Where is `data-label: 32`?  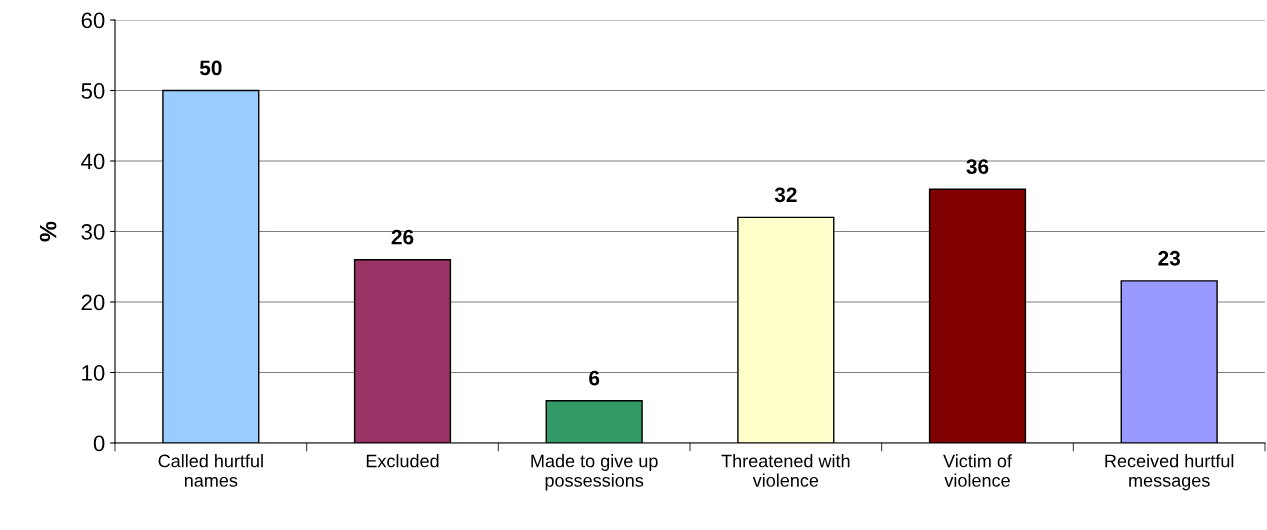 data-label: 32 is located at coordinates (785, 195).